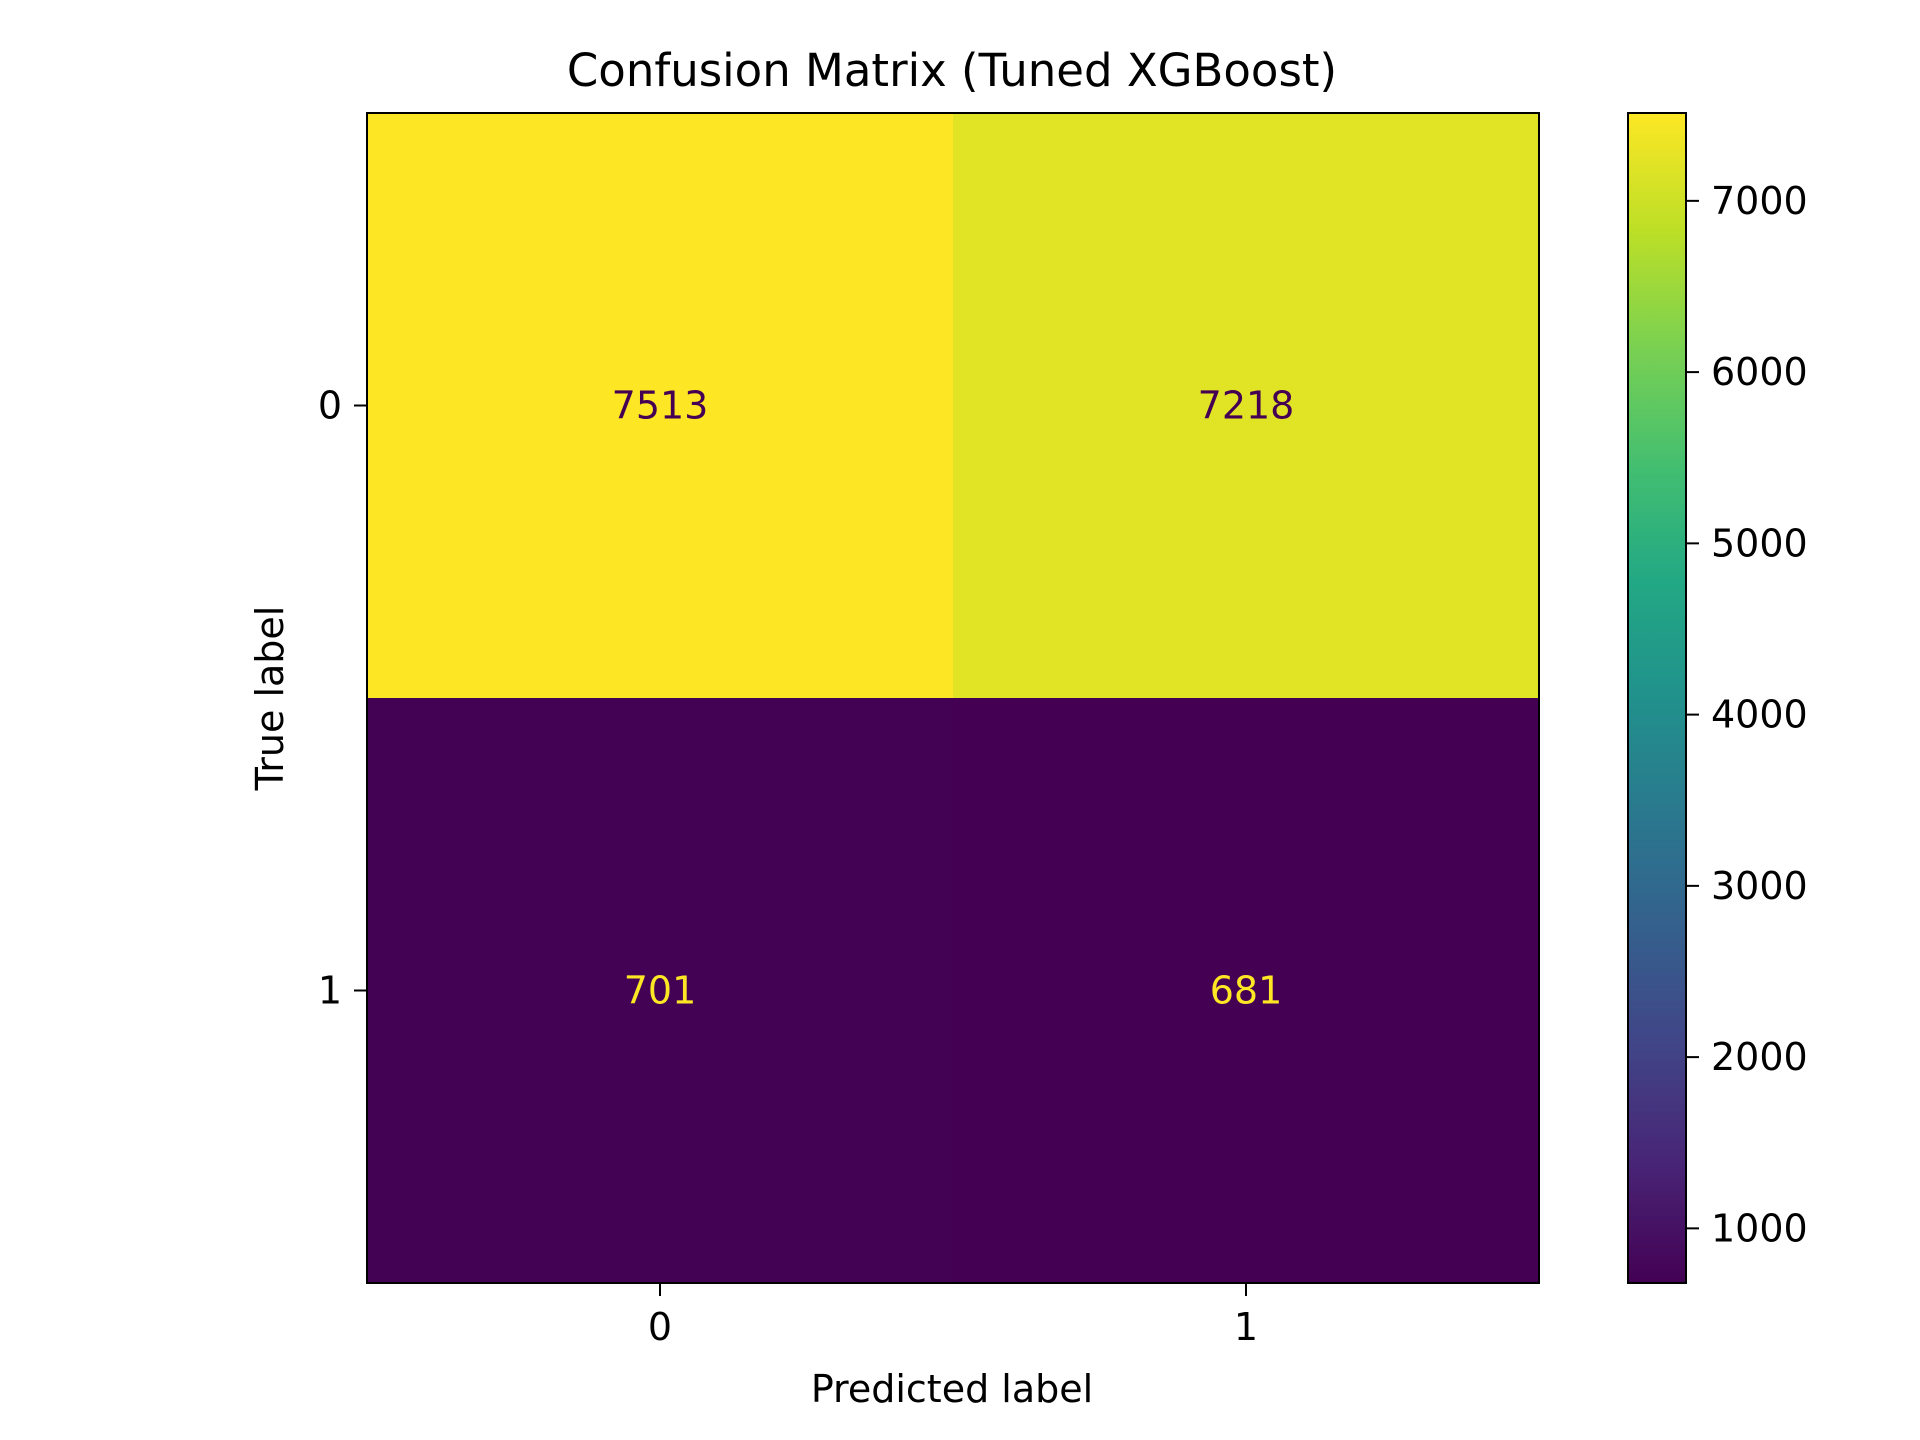  I want to click on cell-value-r1-c0: 701, so click(660, 991).